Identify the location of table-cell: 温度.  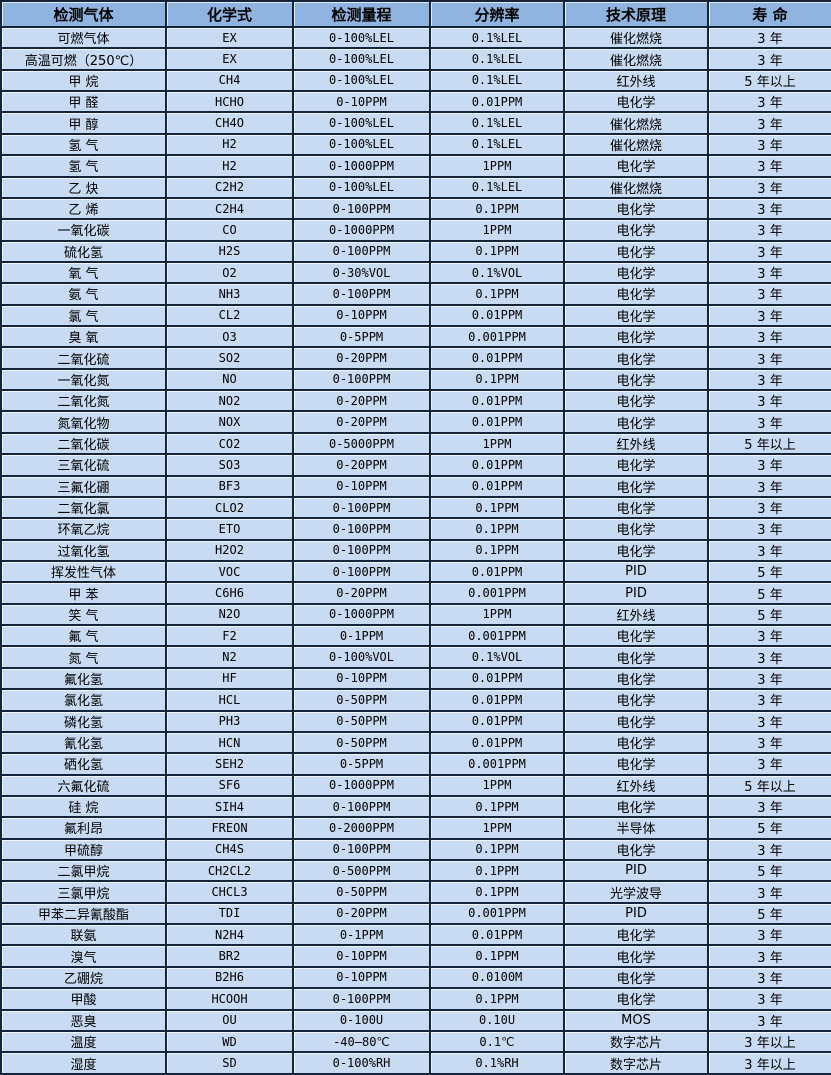
(83, 1041).